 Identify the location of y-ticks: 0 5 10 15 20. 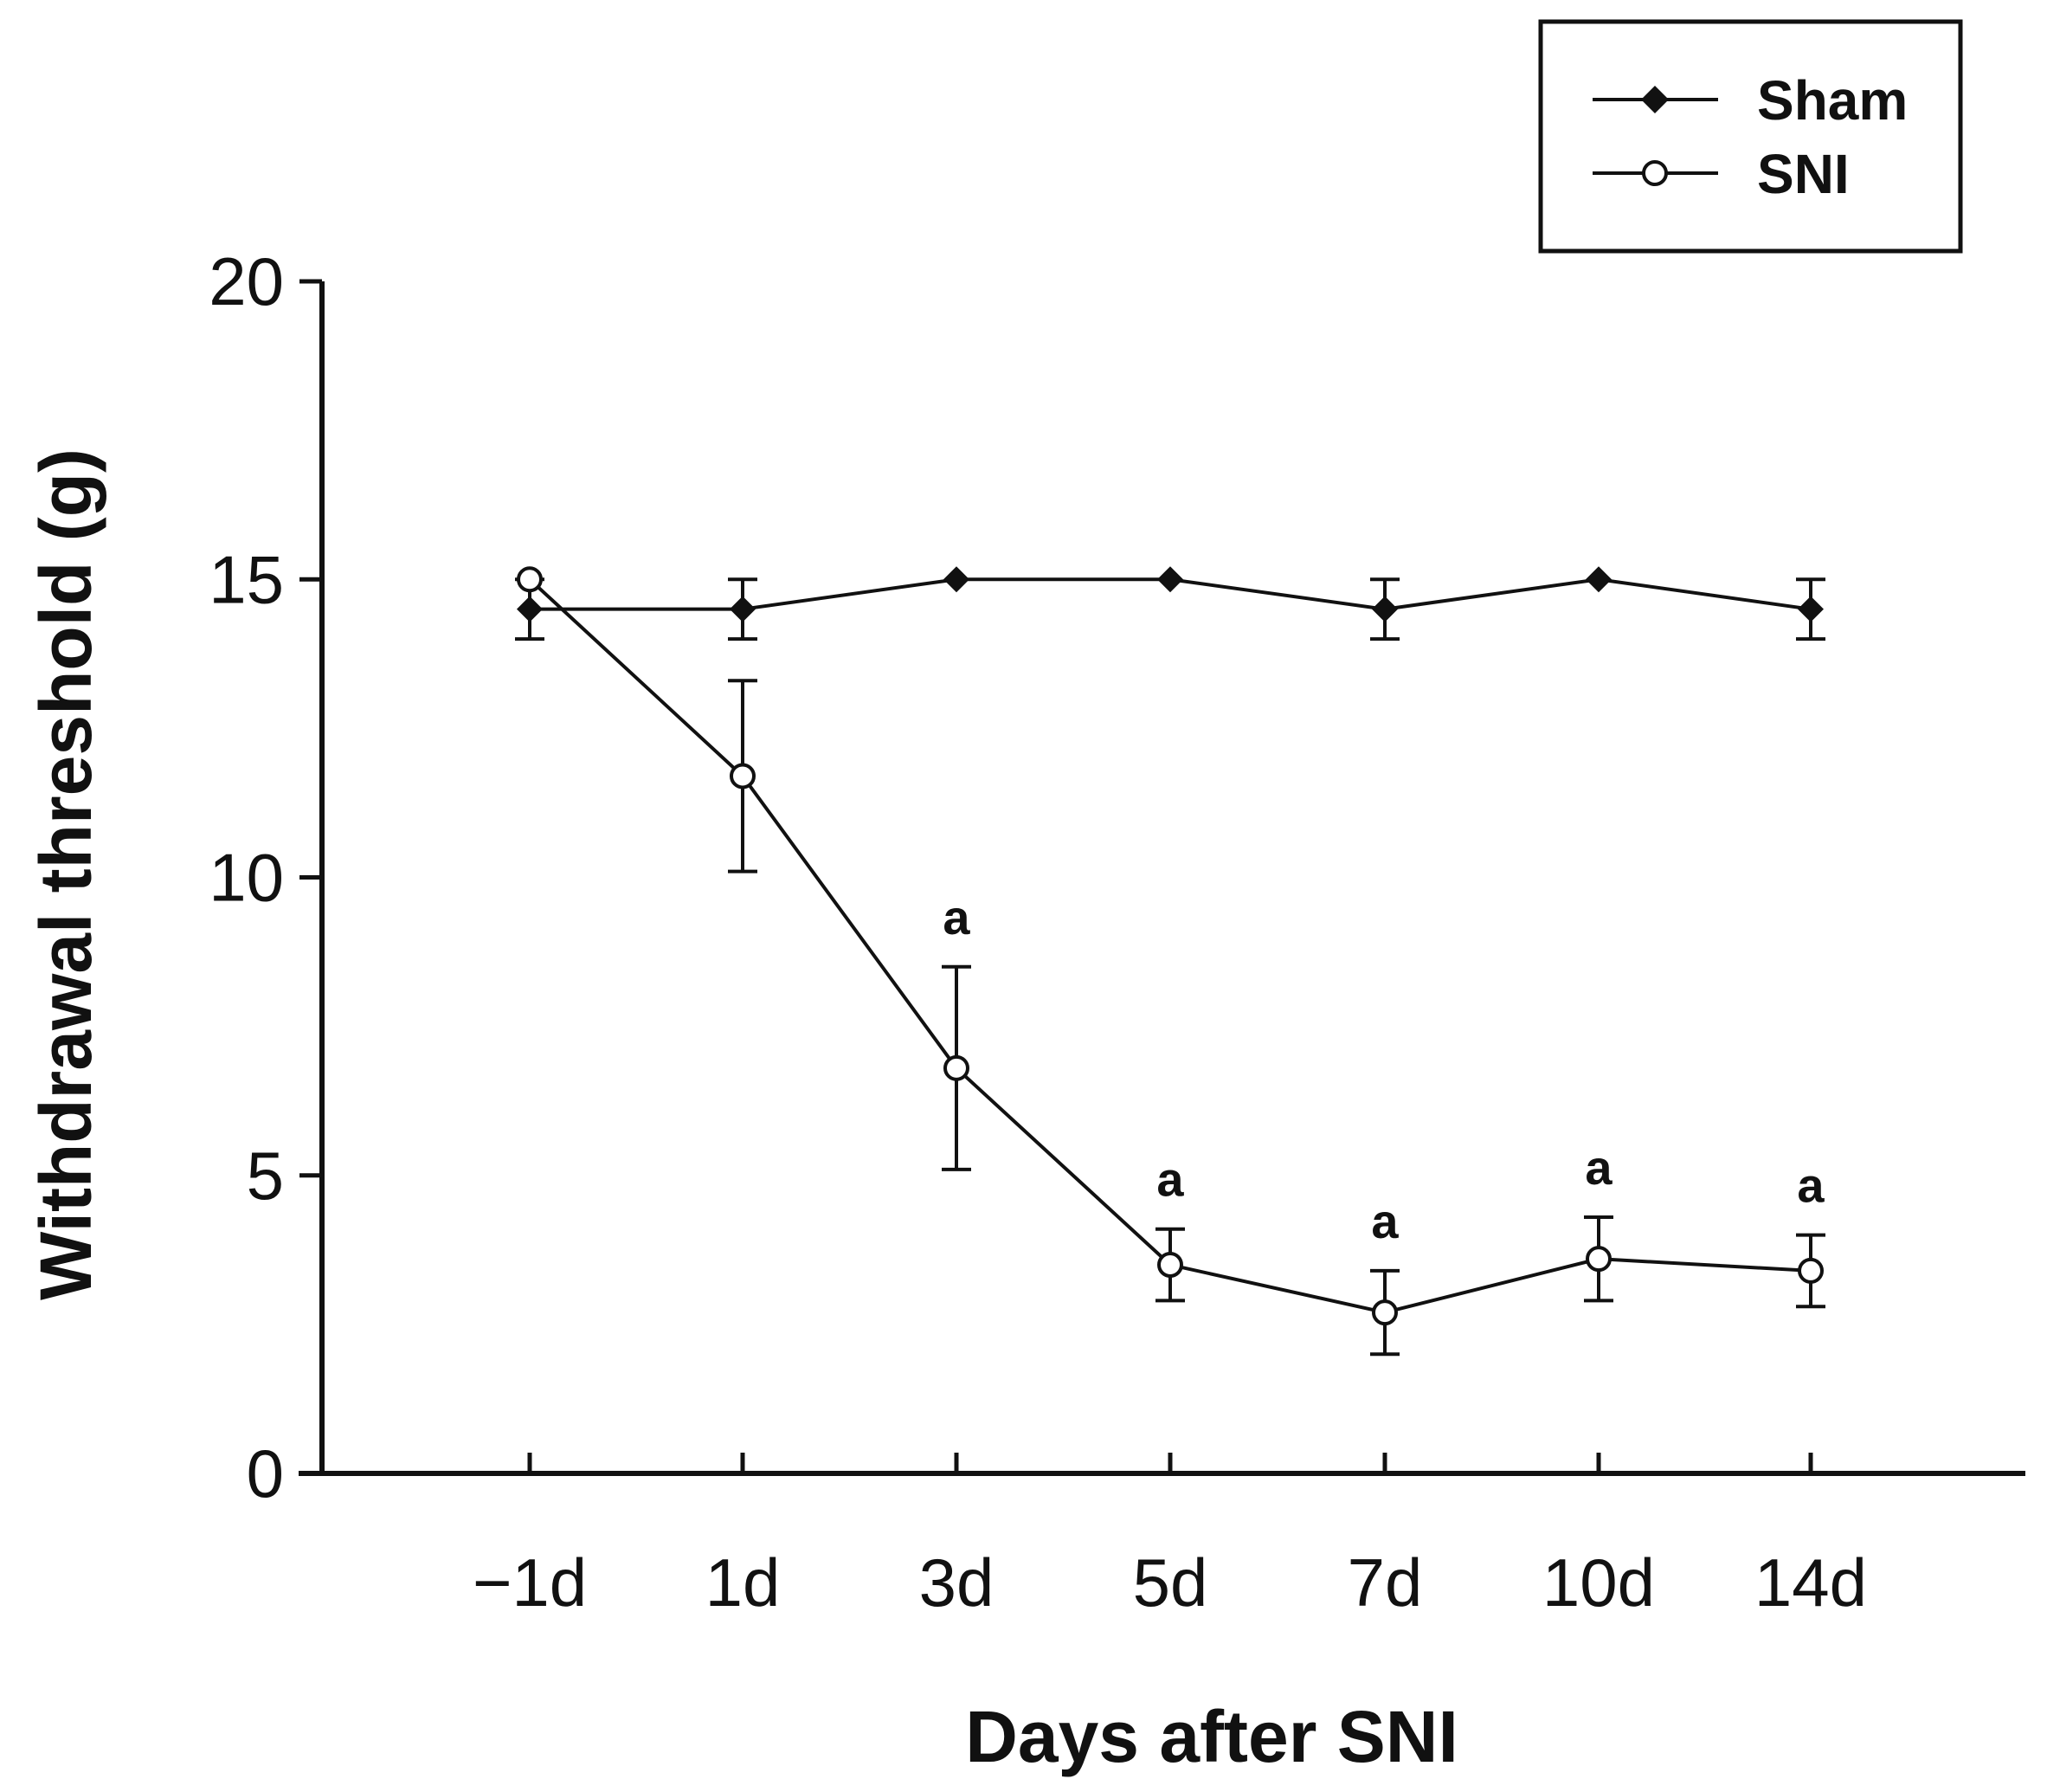
(265, 877).